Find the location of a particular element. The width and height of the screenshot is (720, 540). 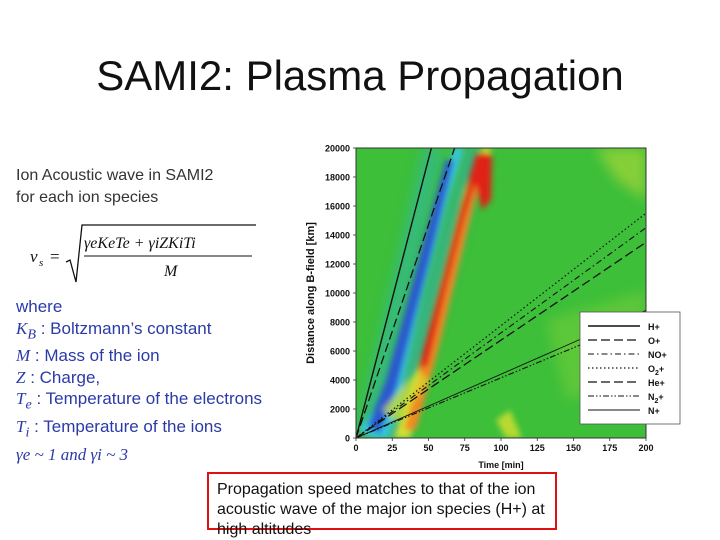

y-tick-label: 16000 is located at coordinates (337, 207).